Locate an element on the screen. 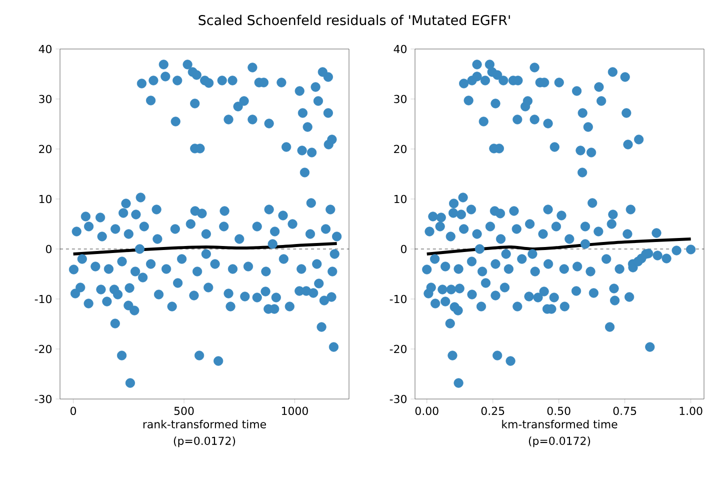 This screenshot has width=709, height=477. x-axis-title: rank-transformed time is located at coordinates (204, 424).